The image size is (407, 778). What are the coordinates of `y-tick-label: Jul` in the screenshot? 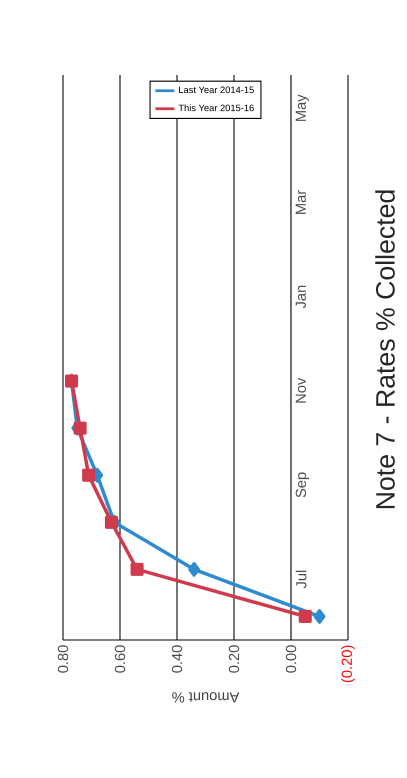 It's located at (301, 579).